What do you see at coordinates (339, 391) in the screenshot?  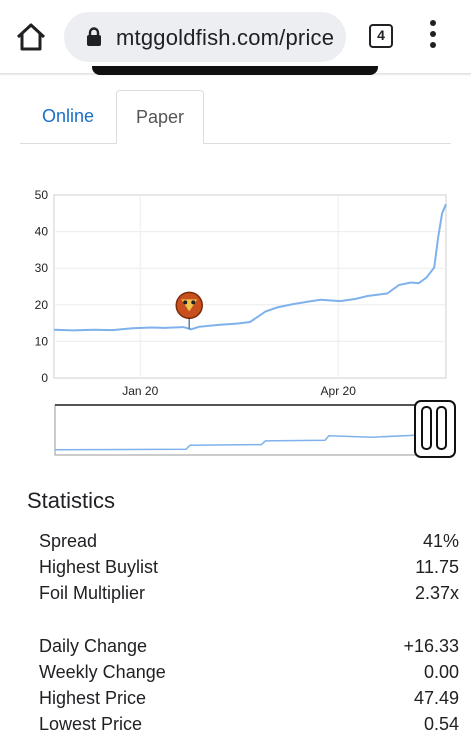 I see `x-tick-label: Apr 20` at bounding box center [339, 391].